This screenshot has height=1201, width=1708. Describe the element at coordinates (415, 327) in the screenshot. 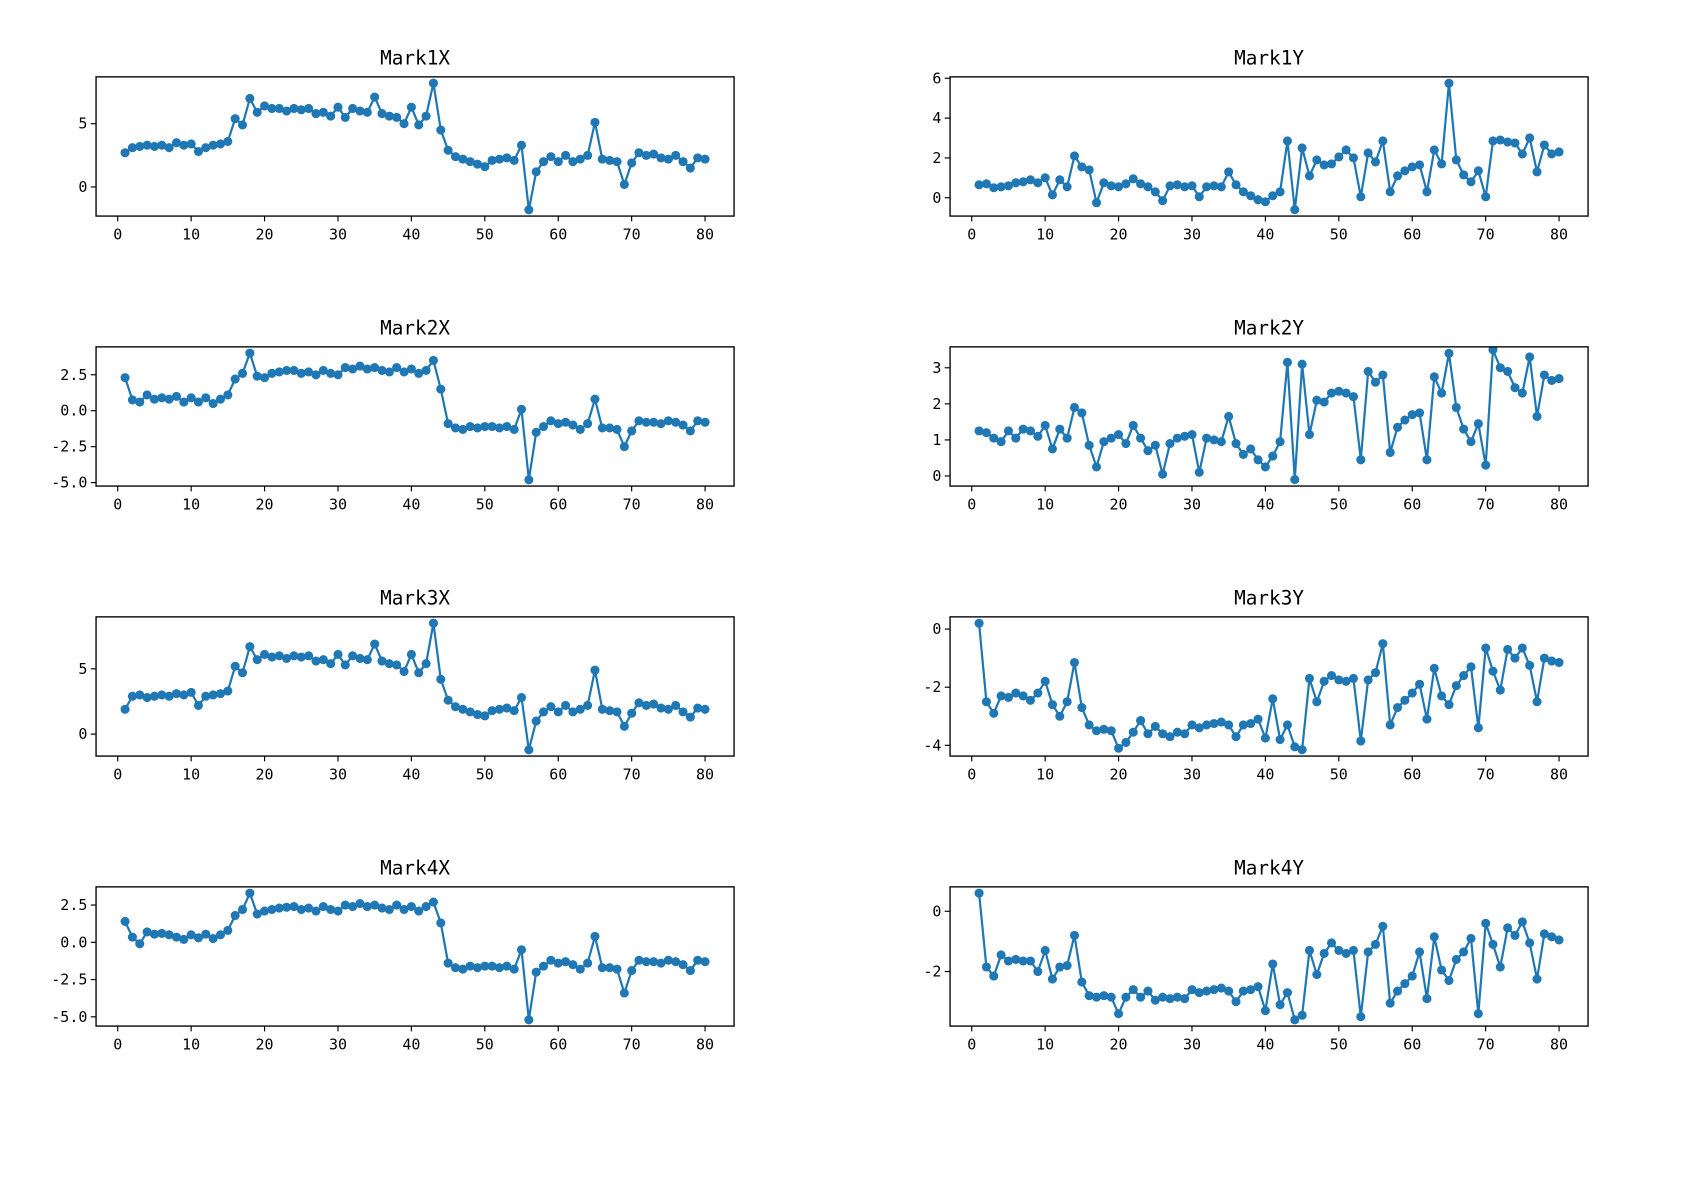

I see `chart-title: Mark2X` at that location.